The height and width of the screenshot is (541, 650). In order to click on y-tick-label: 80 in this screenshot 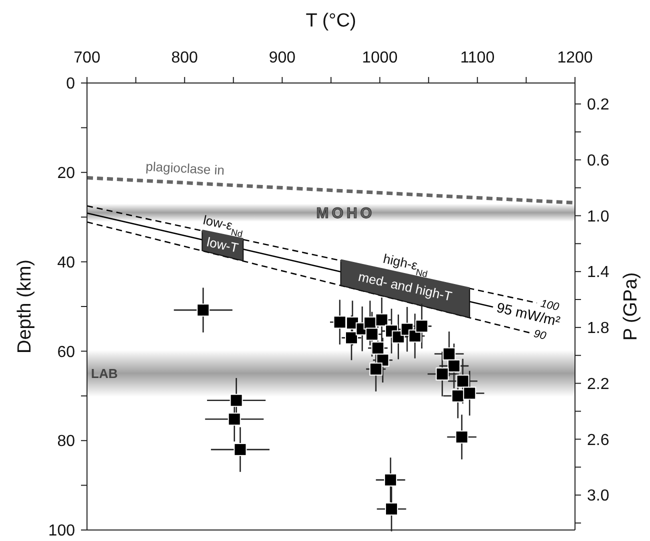, I will do `click(66, 441)`.